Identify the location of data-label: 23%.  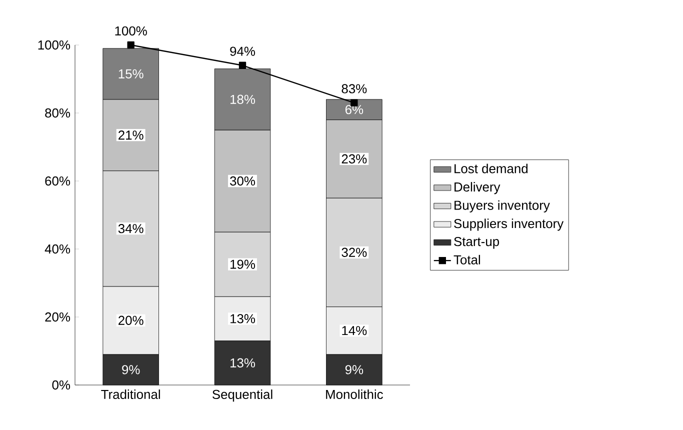
(354, 159).